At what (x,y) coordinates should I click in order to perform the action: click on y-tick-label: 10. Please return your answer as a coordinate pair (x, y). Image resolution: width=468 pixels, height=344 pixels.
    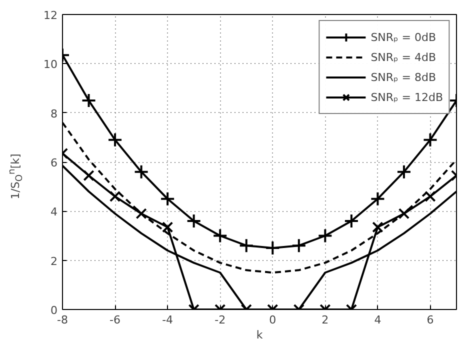
    Looking at the image, I should click on (51, 65).